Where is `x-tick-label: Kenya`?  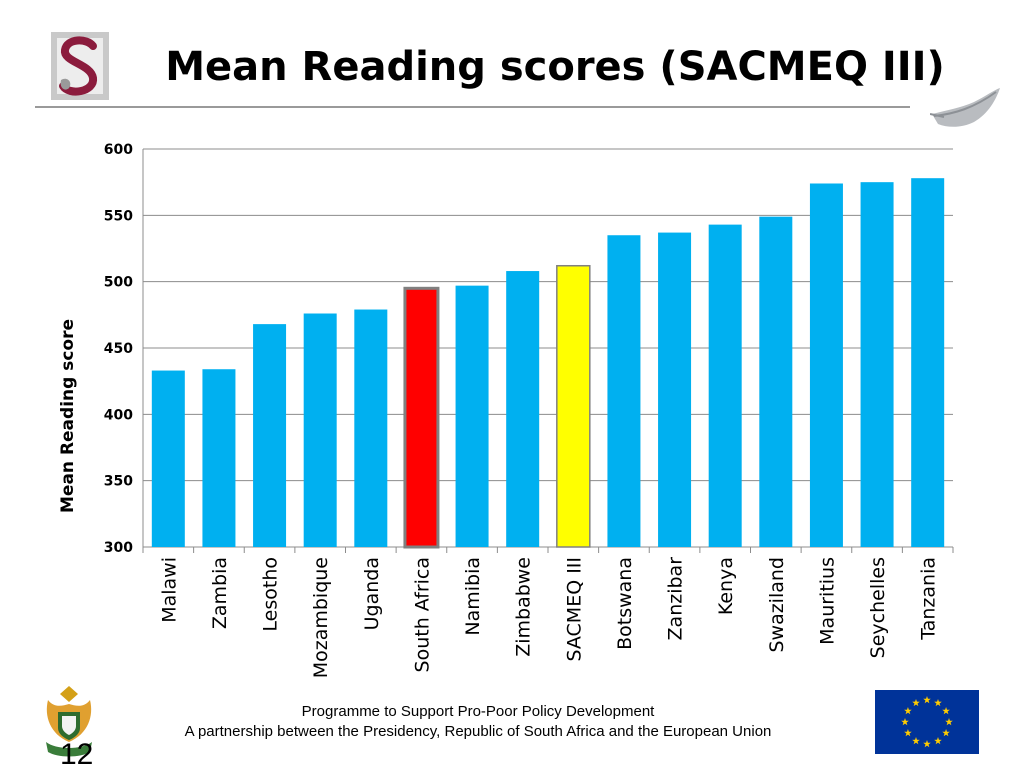
x-tick-label: Kenya is located at coordinates (726, 586).